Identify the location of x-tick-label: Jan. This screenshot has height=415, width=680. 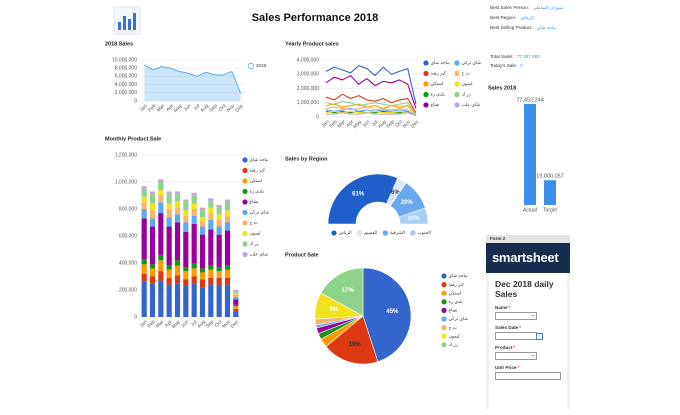
(325, 124).